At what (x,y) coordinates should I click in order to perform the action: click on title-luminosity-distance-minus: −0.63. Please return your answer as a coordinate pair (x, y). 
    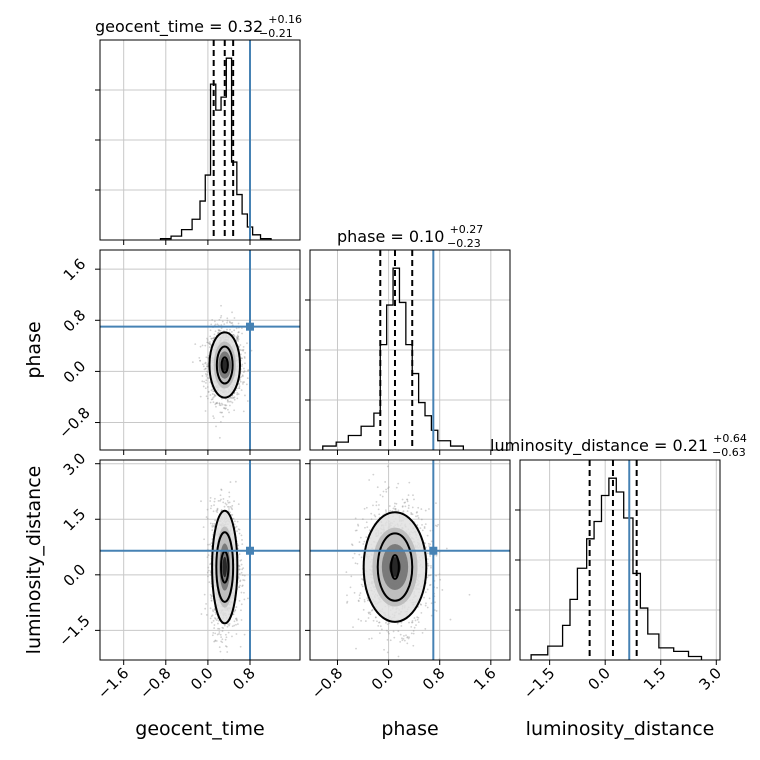
    Looking at the image, I should click on (729, 452).